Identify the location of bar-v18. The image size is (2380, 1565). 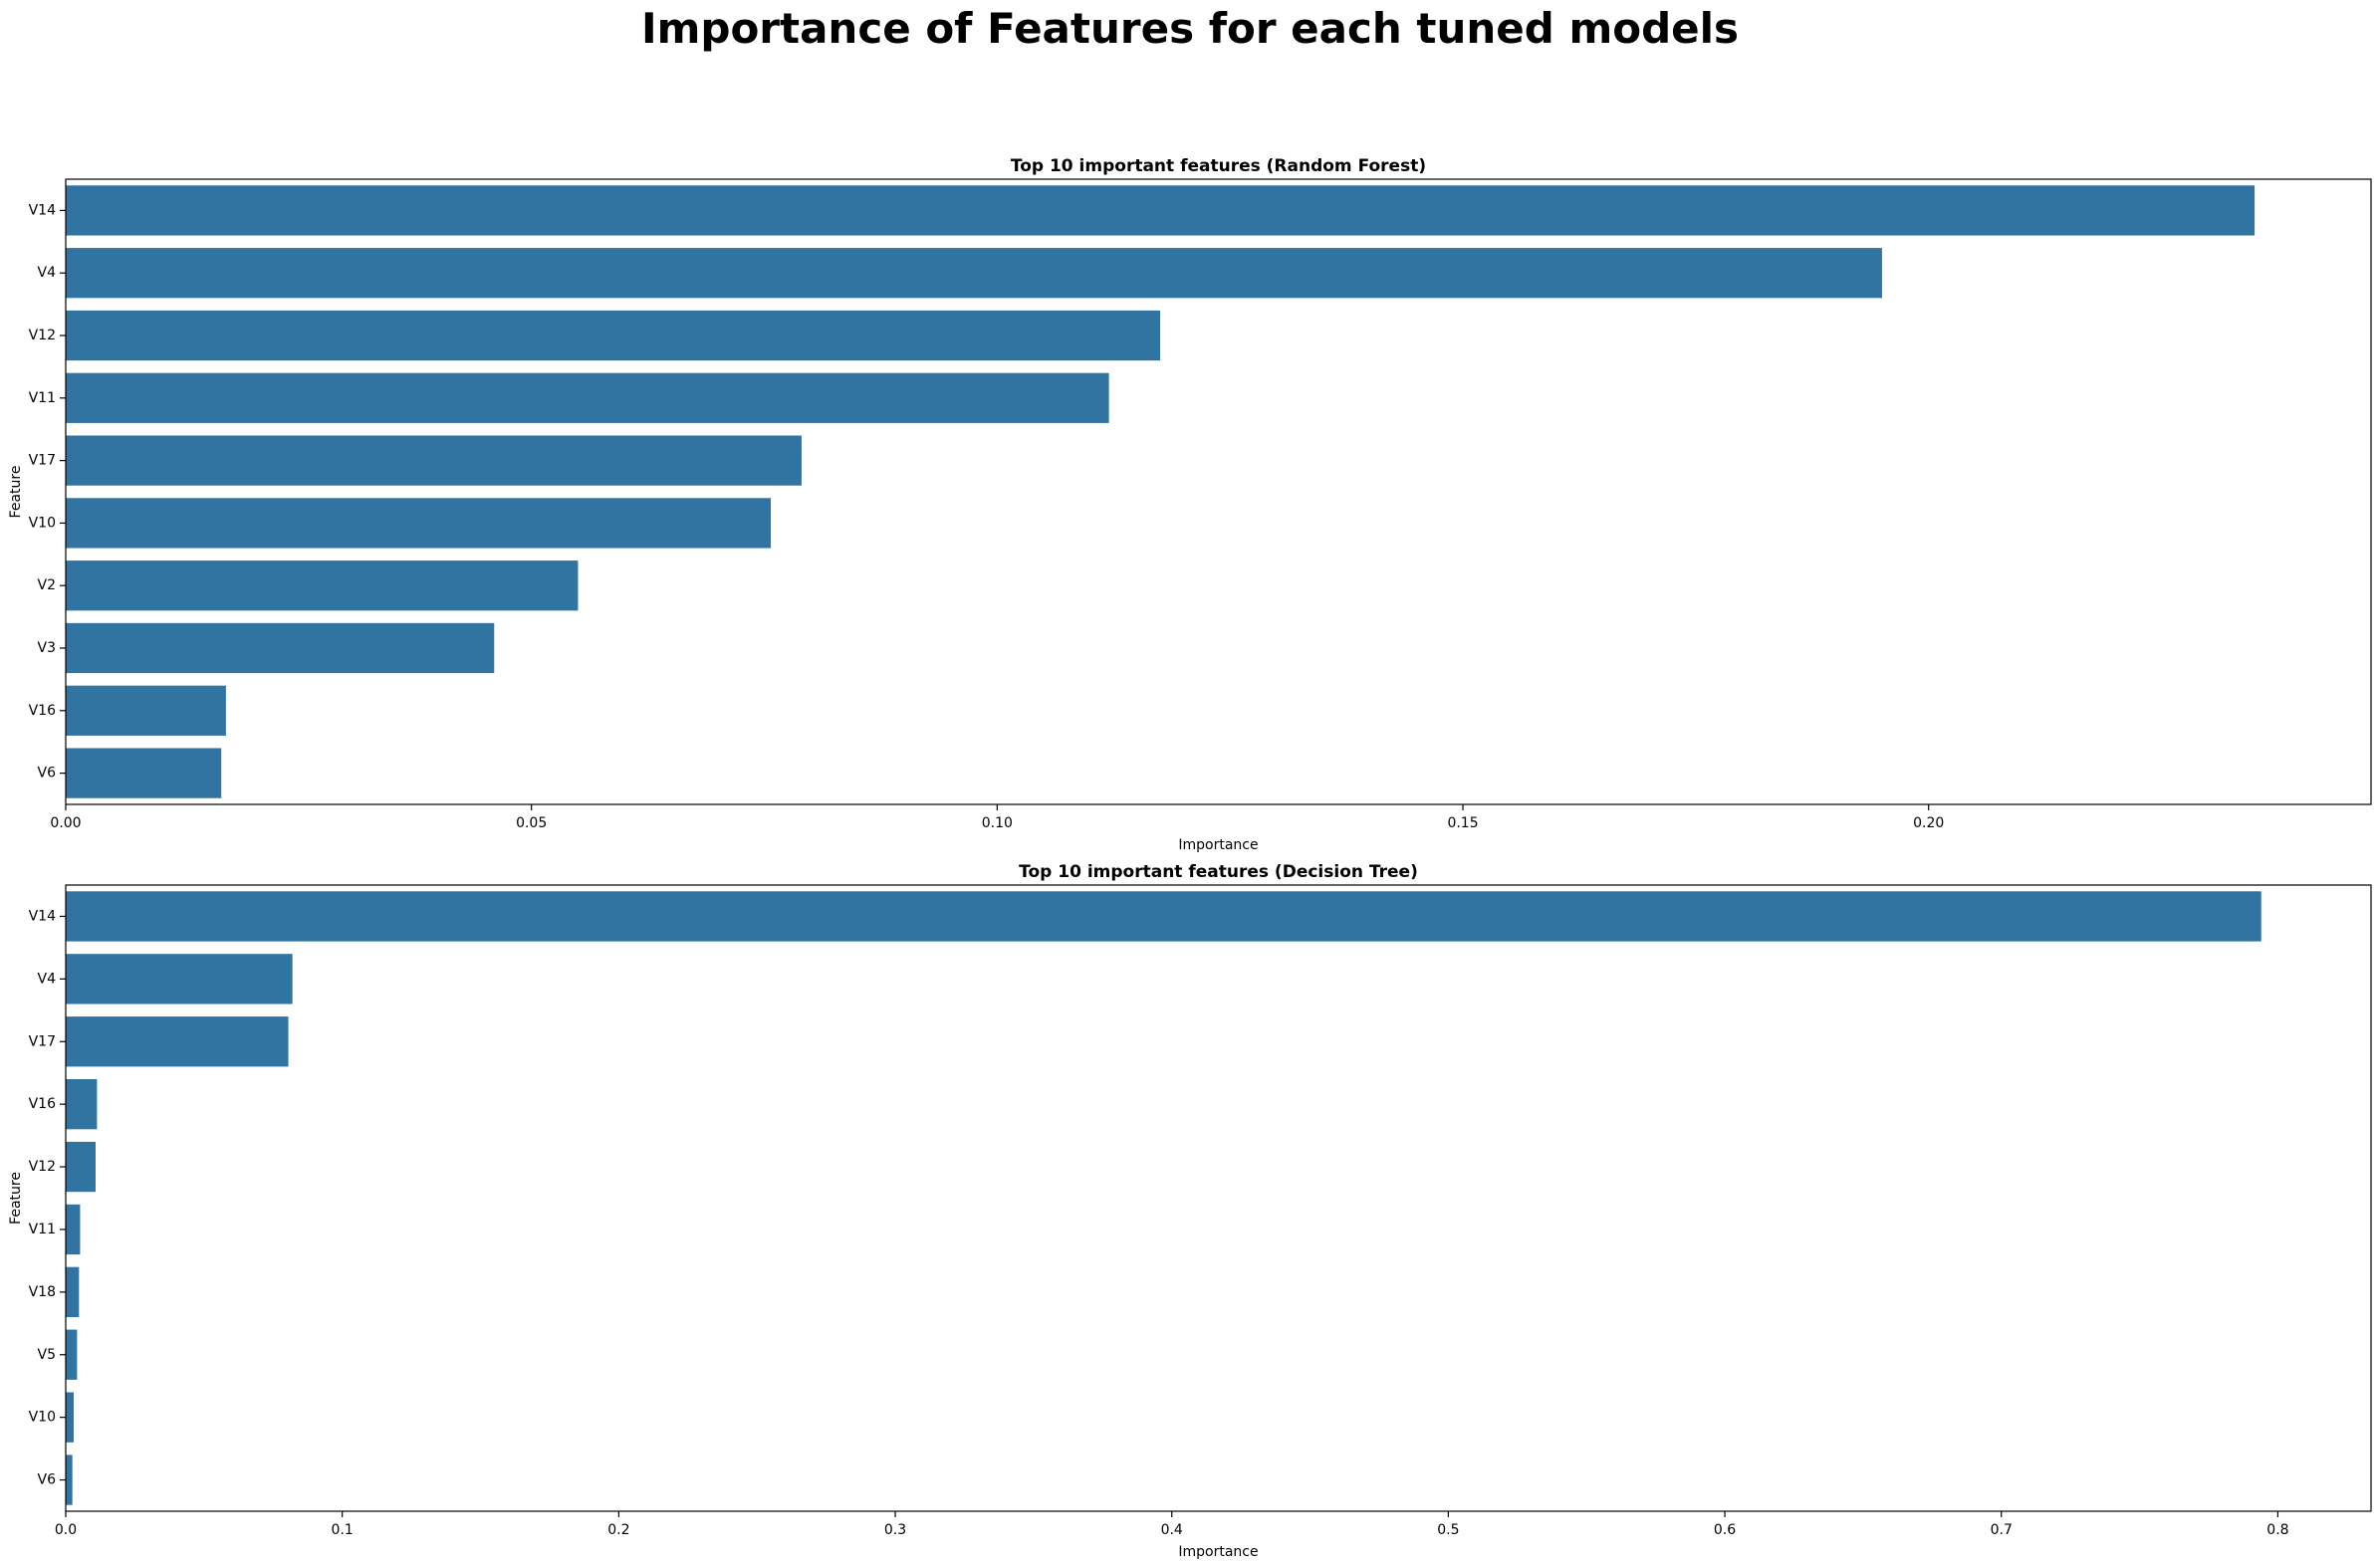
(73, 1292).